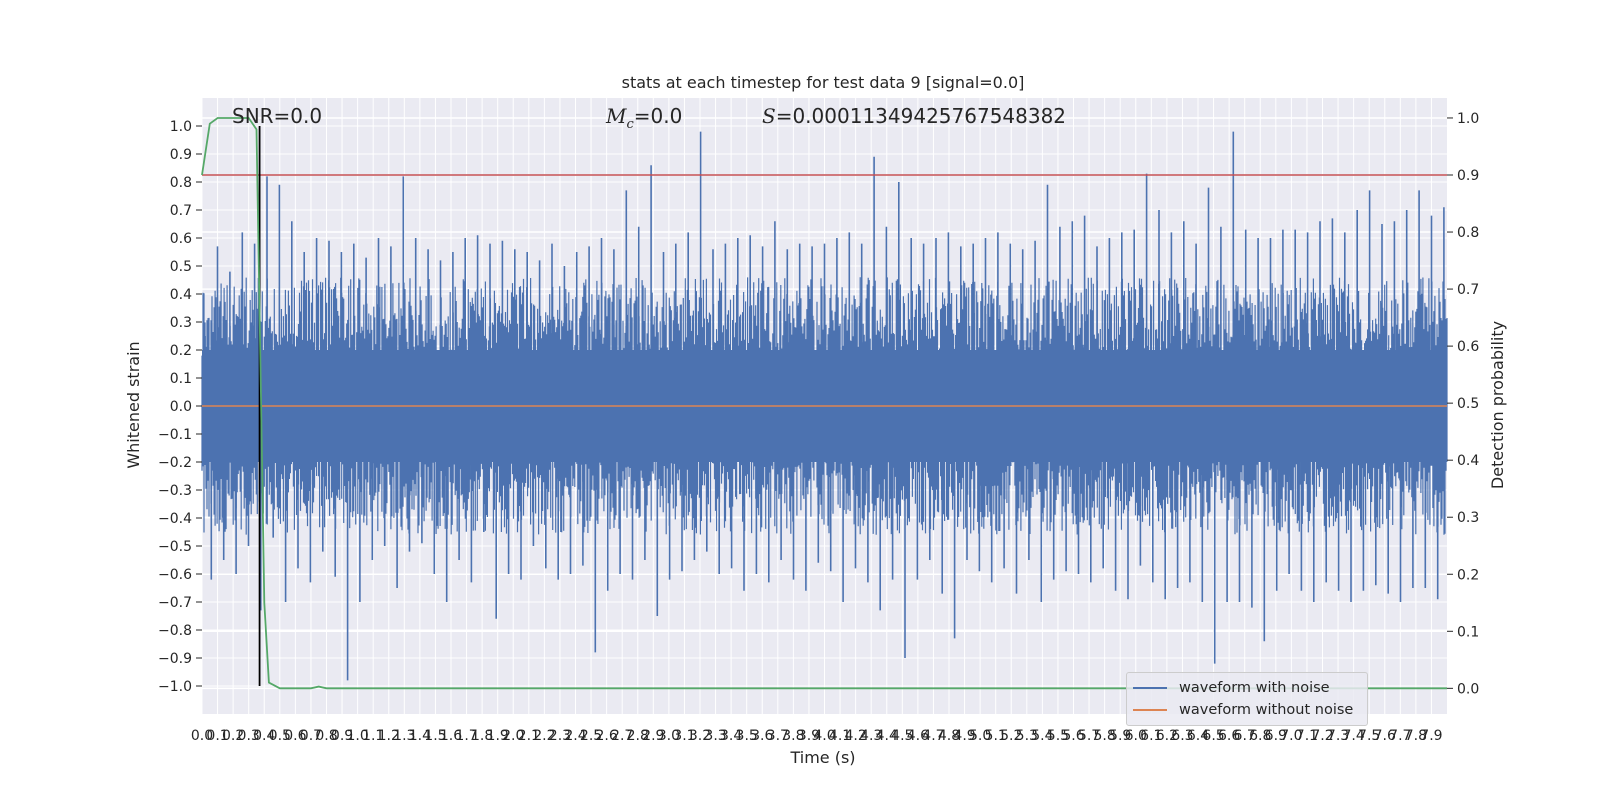 The width and height of the screenshot is (1600, 800). What do you see at coordinates (451, 736) in the screenshot?
I see `x-tick-label: 1.6` at bounding box center [451, 736].